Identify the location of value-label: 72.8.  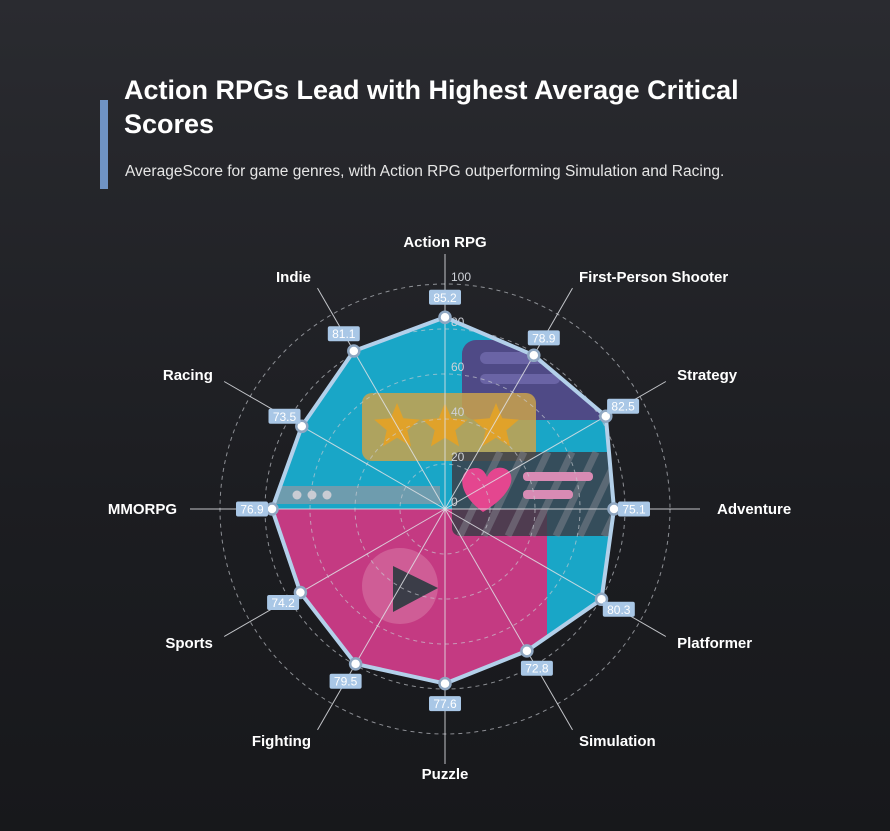
(537, 669).